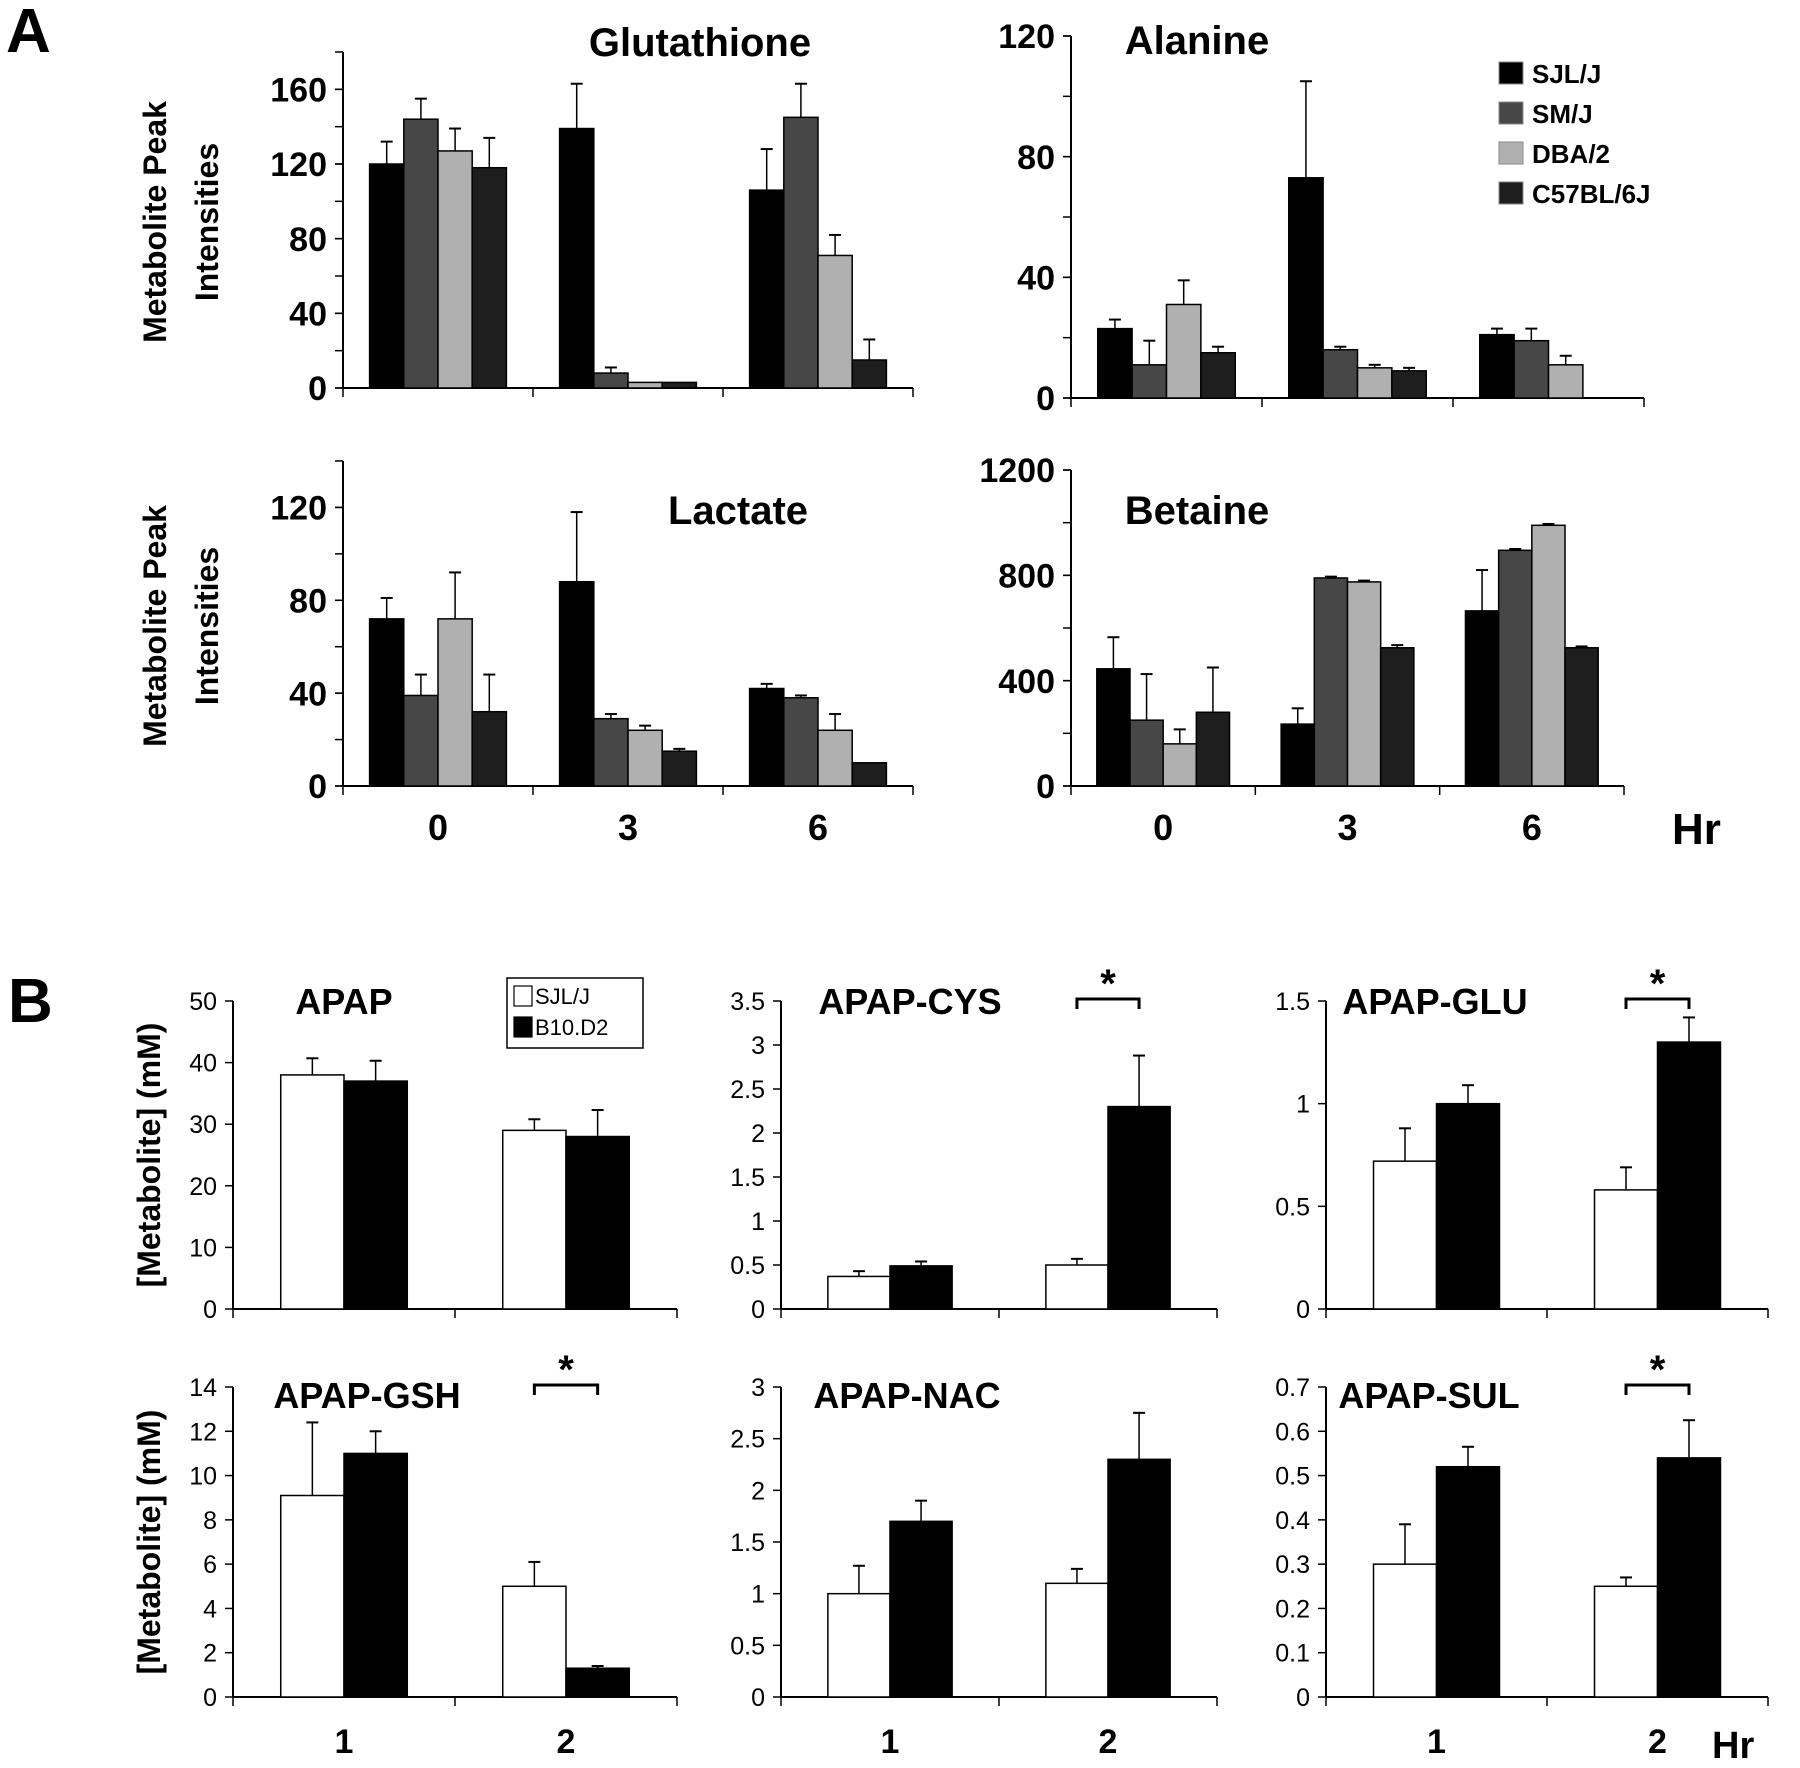 The image size is (1800, 1768). What do you see at coordinates (207, 626) in the screenshot?
I see `panel-a-ylabel-bottom-2: Intensities` at bounding box center [207, 626].